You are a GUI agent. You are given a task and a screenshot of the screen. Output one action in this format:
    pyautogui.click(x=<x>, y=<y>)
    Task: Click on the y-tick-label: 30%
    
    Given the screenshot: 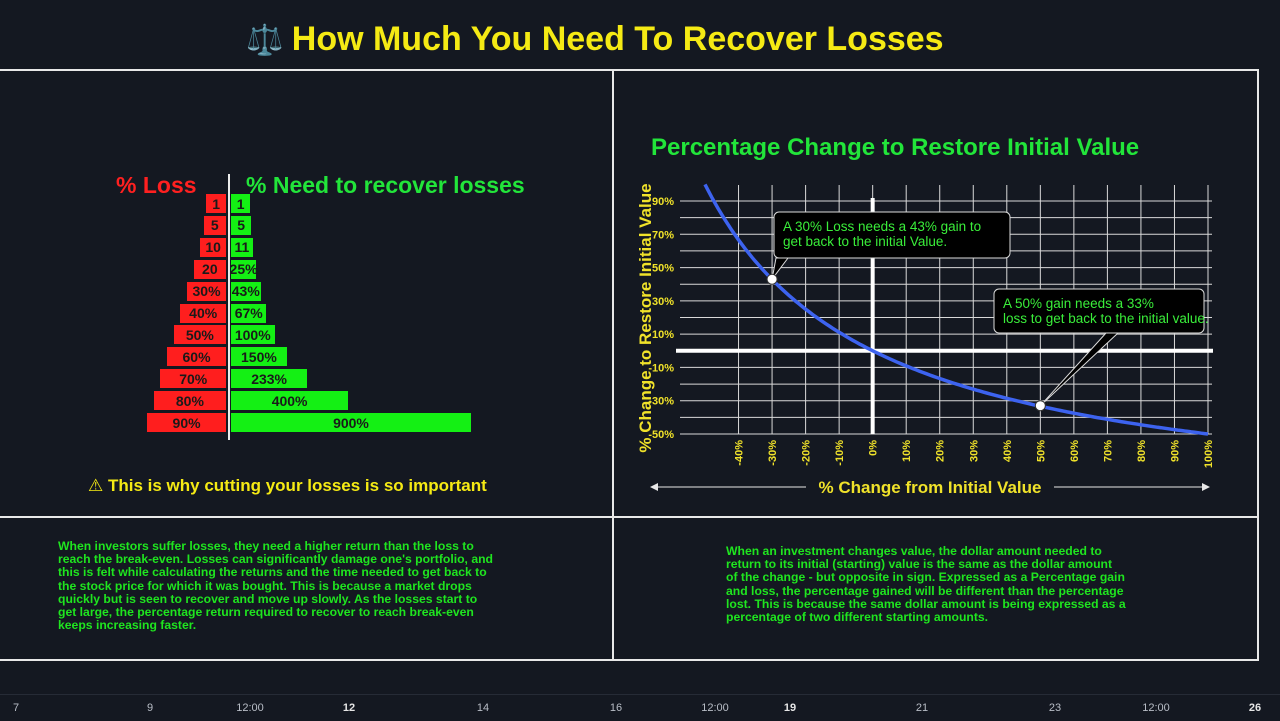 What is the action you would take?
    pyautogui.click(x=663, y=302)
    